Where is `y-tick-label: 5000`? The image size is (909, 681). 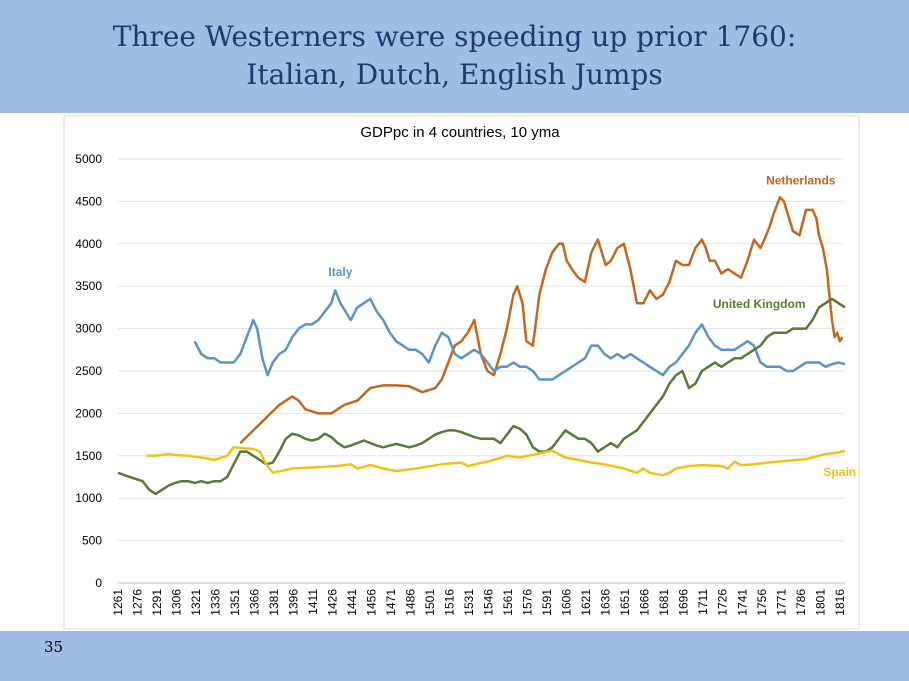 y-tick-label: 5000 is located at coordinates (88, 159).